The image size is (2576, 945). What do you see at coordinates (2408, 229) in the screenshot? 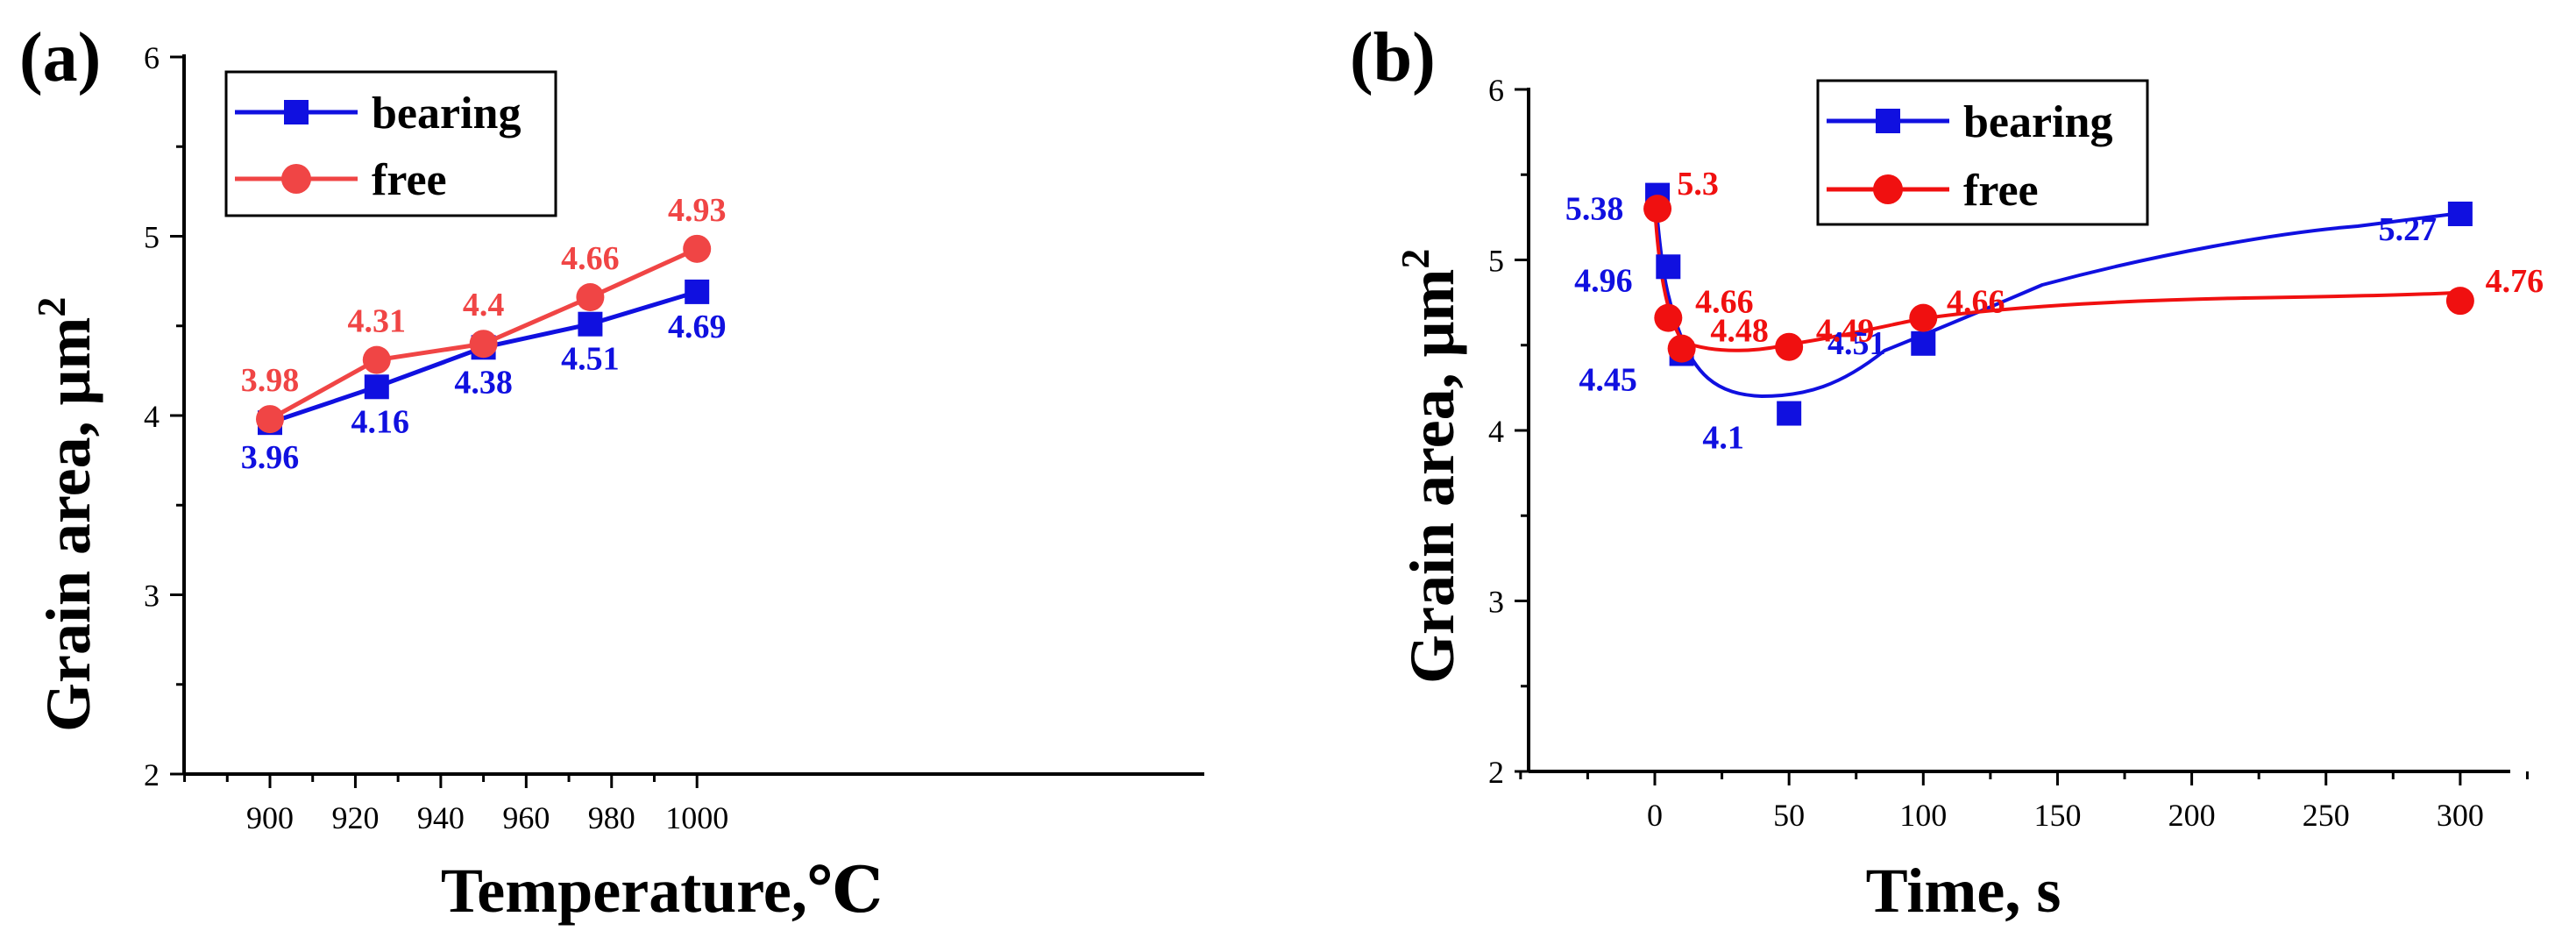
I see `panel-b-bearing-label-5: 5.27` at bounding box center [2408, 229].